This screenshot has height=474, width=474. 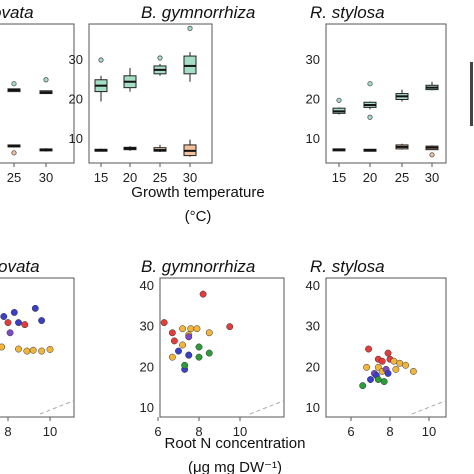 What do you see at coordinates (235, 466) in the screenshot?
I see `x-axis-unit: (μg mg DW⁻¹)` at bounding box center [235, 466].